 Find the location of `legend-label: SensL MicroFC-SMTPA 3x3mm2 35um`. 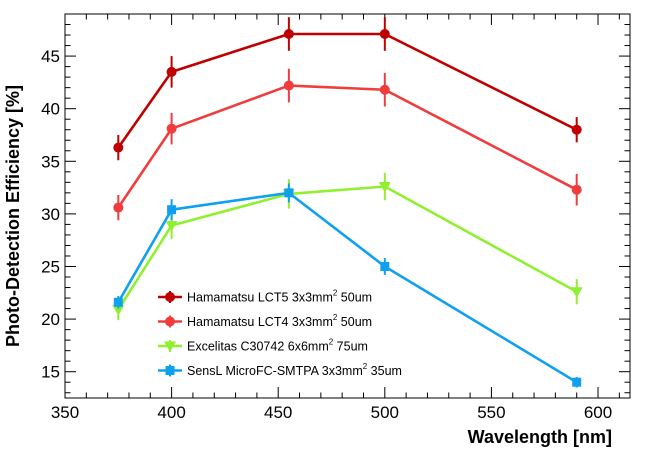

legend-label: SensL MicroFC-SMTPA 3x3mm2 35um is located at coordinates (294, 370).